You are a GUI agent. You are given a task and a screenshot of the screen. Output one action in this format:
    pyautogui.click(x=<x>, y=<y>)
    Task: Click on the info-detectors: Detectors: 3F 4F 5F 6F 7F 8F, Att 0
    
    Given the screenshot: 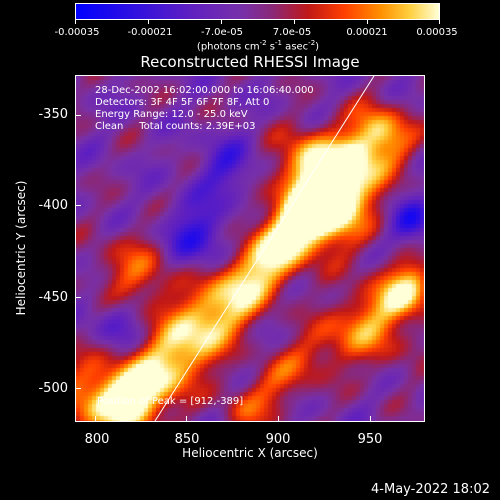 What is the action you would take?
    pyautogui.click(x=182, y=102)
    